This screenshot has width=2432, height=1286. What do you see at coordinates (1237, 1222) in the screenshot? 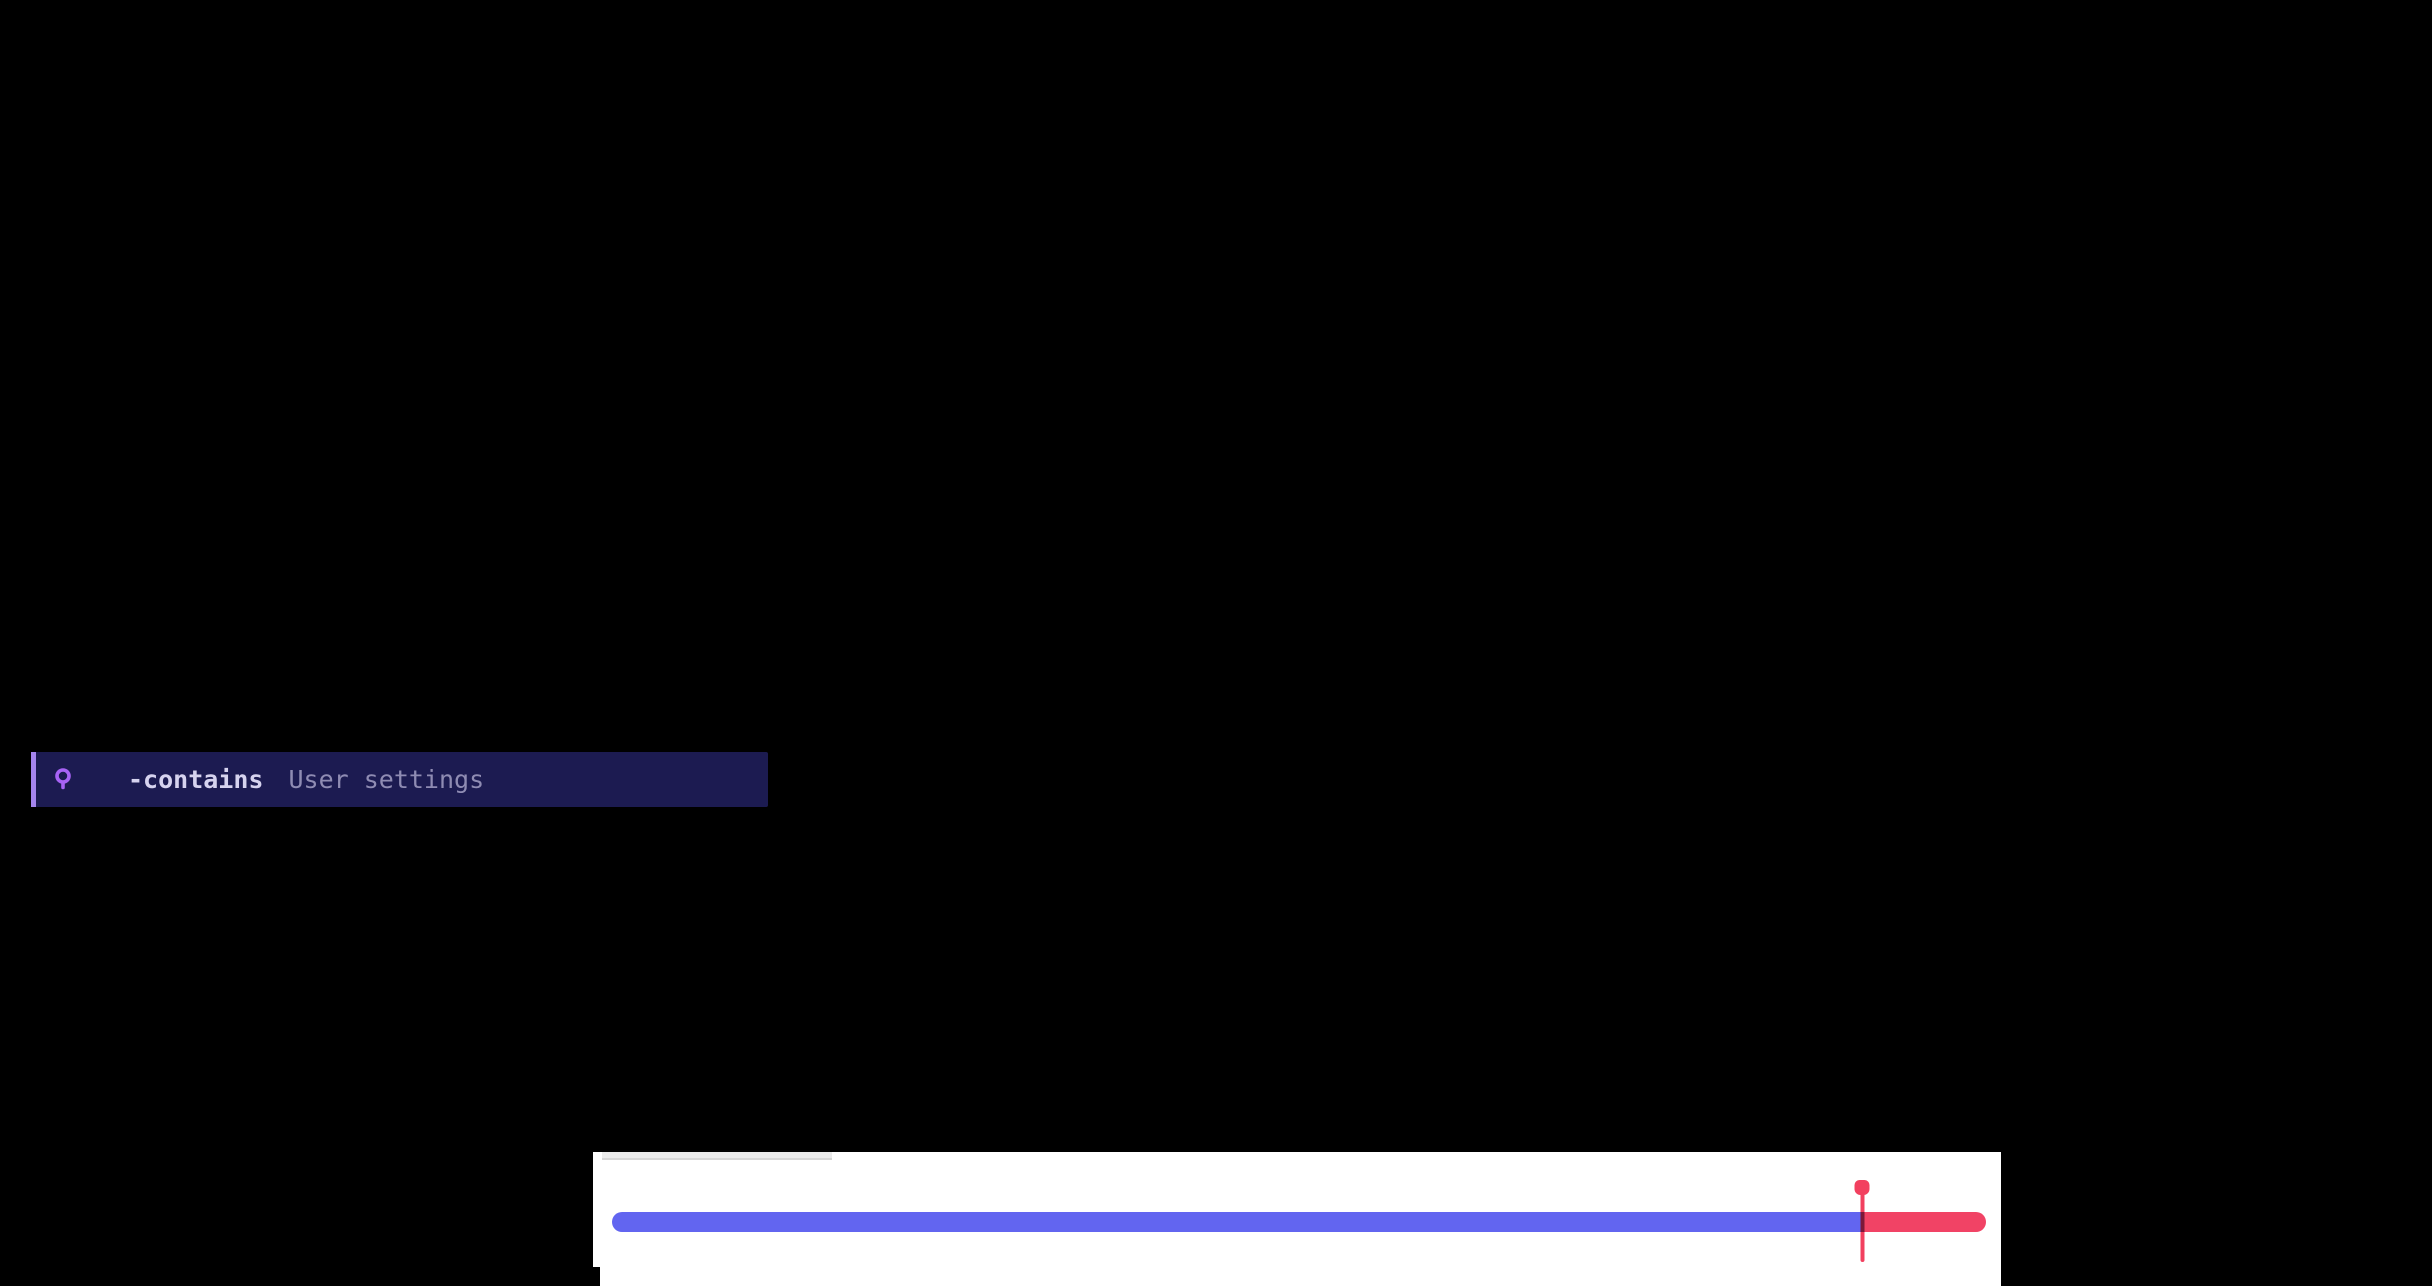
I see `seekbar-played-segment` at bounding box center [1237, 1222].